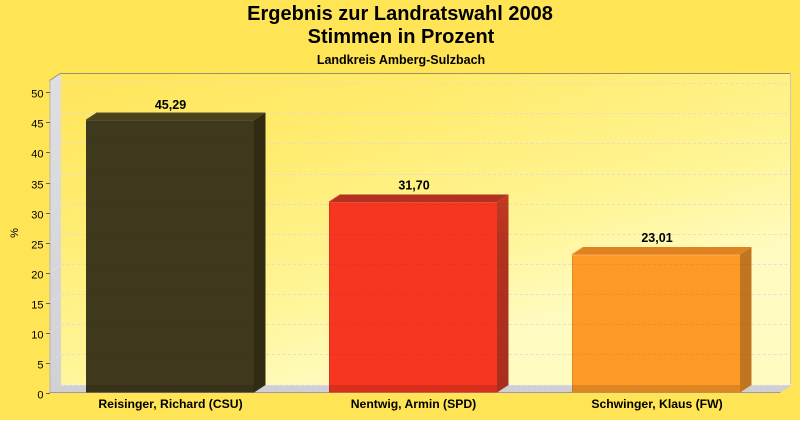 Image resolution: width=800 pixels, height=425 pixels. What do you see at coordinates (401, 60) in the screenshot?
I see `svg-text: Landkreis Amberg-Sulzbach` at bounding box center [401, 60].